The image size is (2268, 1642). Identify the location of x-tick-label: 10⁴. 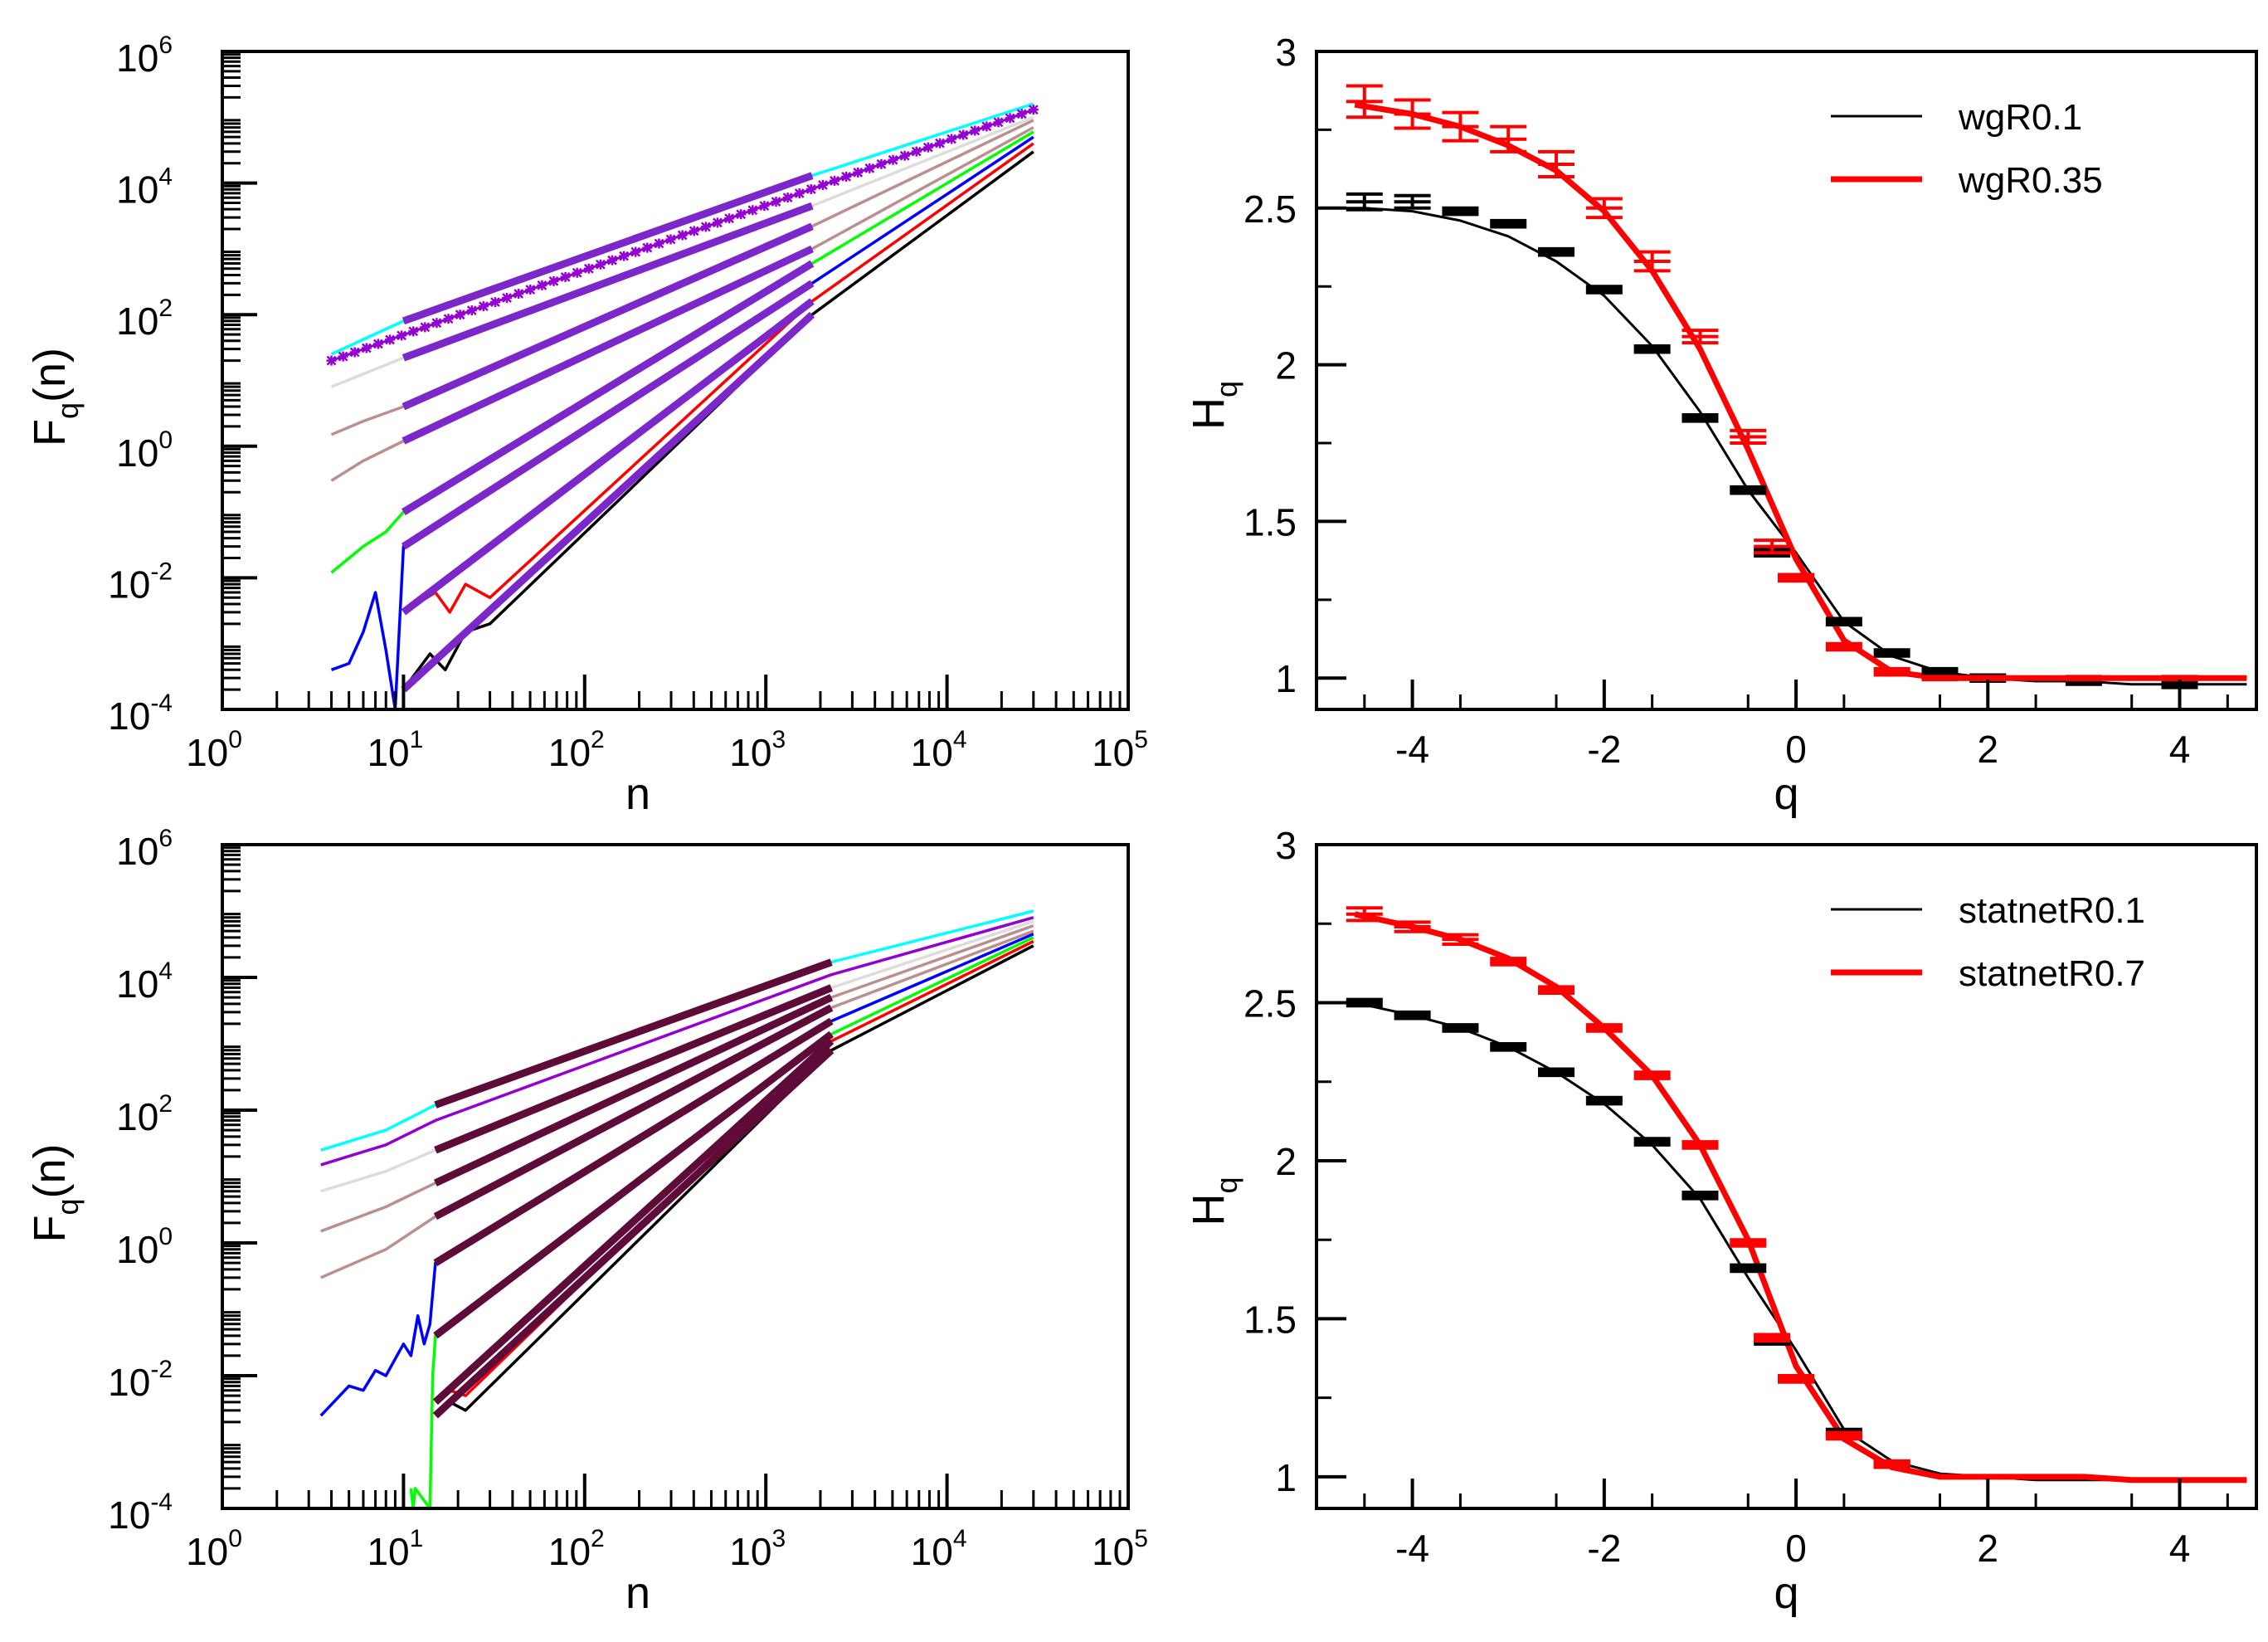
(939, 1549).